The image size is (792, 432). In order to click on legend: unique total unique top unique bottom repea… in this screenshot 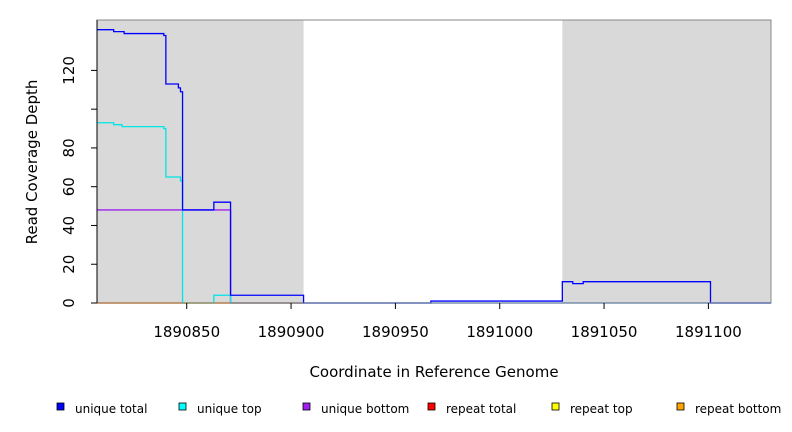, I will do `click(418, 409)`.